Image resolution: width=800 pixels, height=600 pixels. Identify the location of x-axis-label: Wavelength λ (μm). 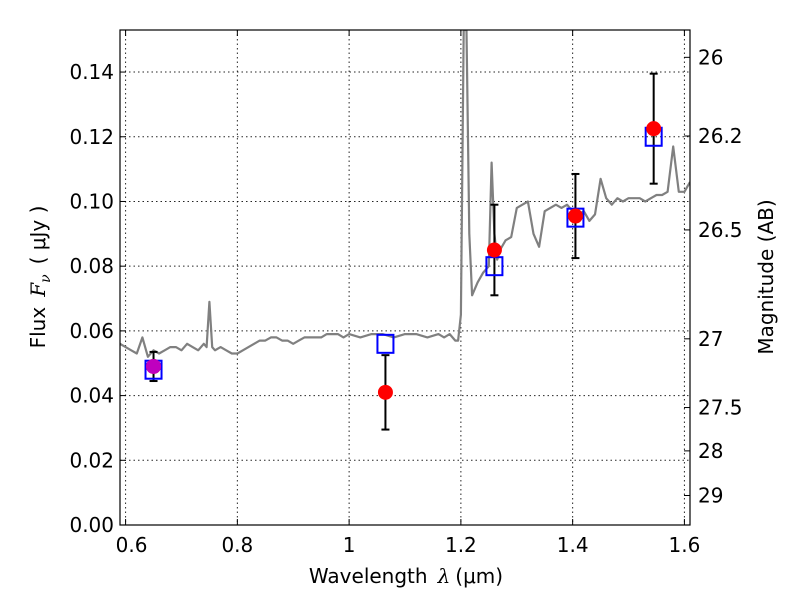
(406, 576).